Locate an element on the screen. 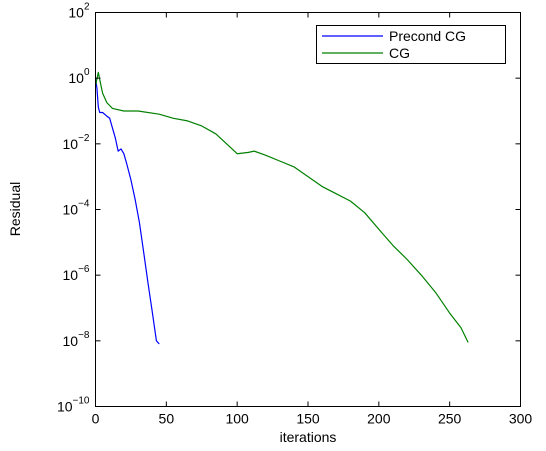 This screenshot has height=451, width=546. legend: Precond CG CG is located at coordinates (411, 44).